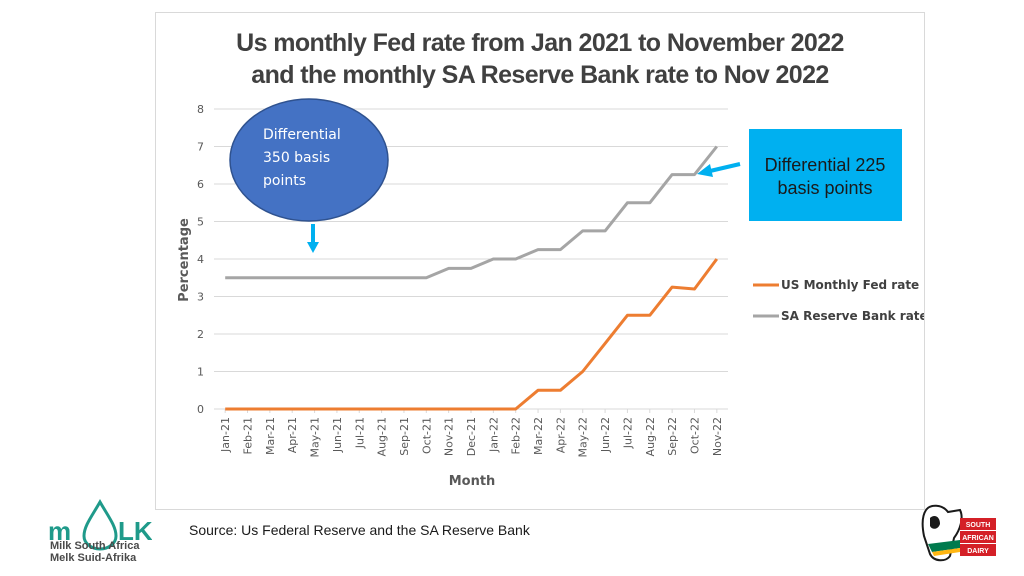 The width and height of the screenshot is (1024, 576). Describe the element at coordinates (560, 435) in the screenshot. I see `x-tick-label: Apr-22` at that location.